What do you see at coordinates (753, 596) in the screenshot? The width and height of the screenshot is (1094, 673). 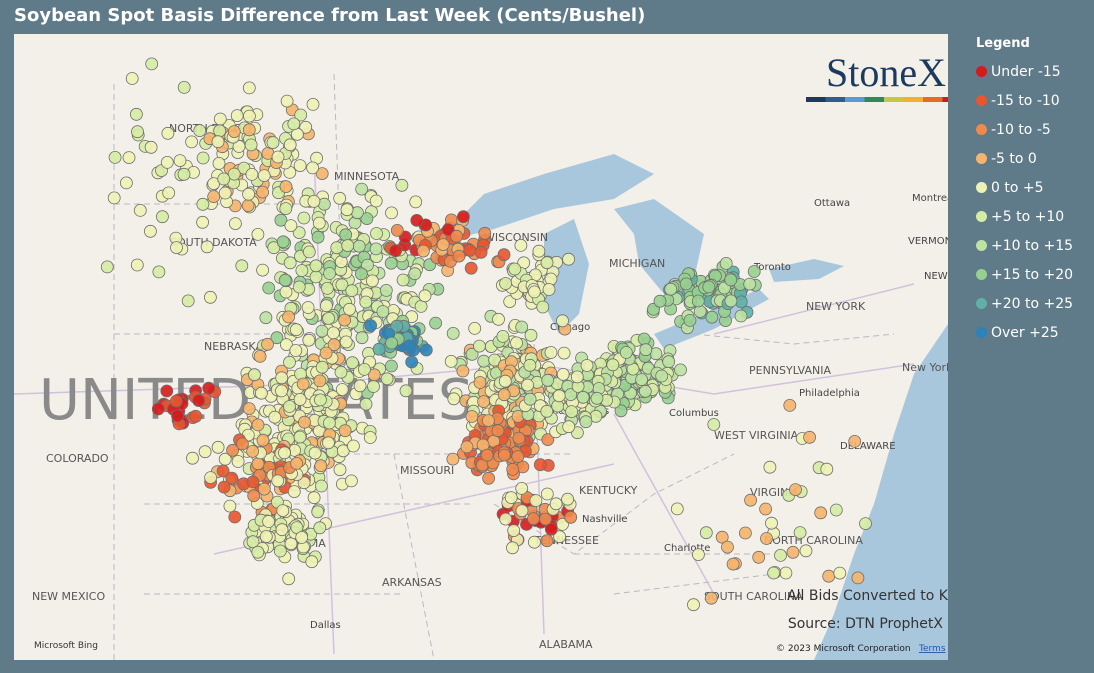 I see `region-label: SOUTH CAROLINA` at bounding box center [753, 596].